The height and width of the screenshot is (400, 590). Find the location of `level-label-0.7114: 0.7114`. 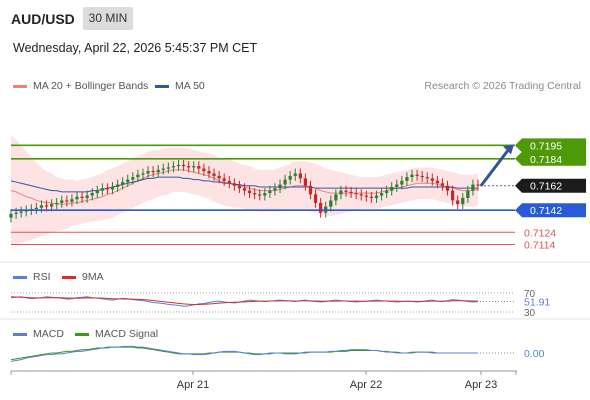

level-label-0.7114: 0.7114 is located at coordinates (539, 246).